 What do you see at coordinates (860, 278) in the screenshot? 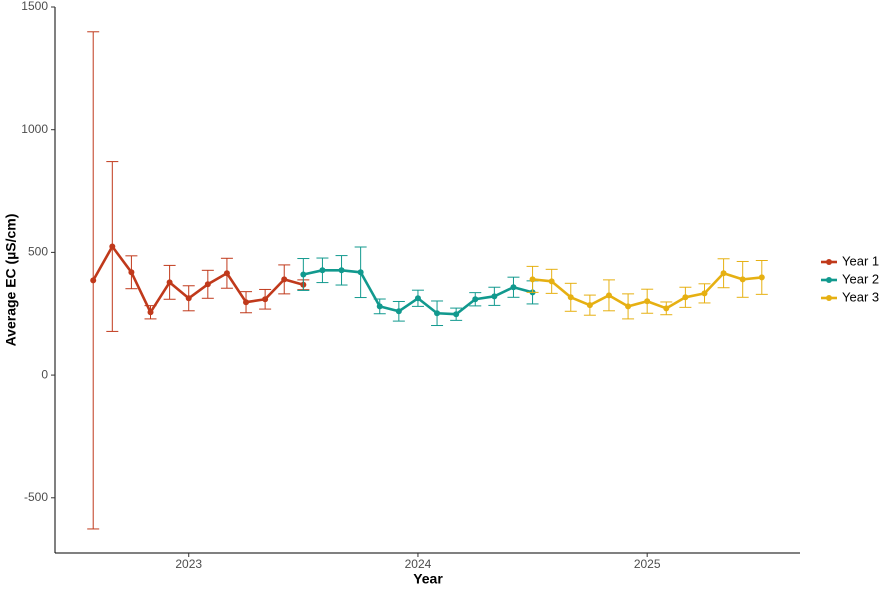
I see `legend-label: Year 2` at bounding box center [860, 278].